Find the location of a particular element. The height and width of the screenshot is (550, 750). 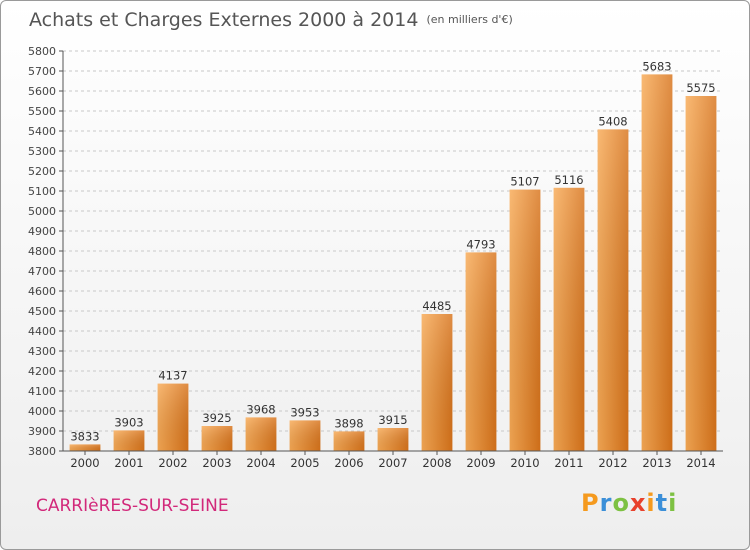

bar-shade-2012 is located at coordinates (613, 290).